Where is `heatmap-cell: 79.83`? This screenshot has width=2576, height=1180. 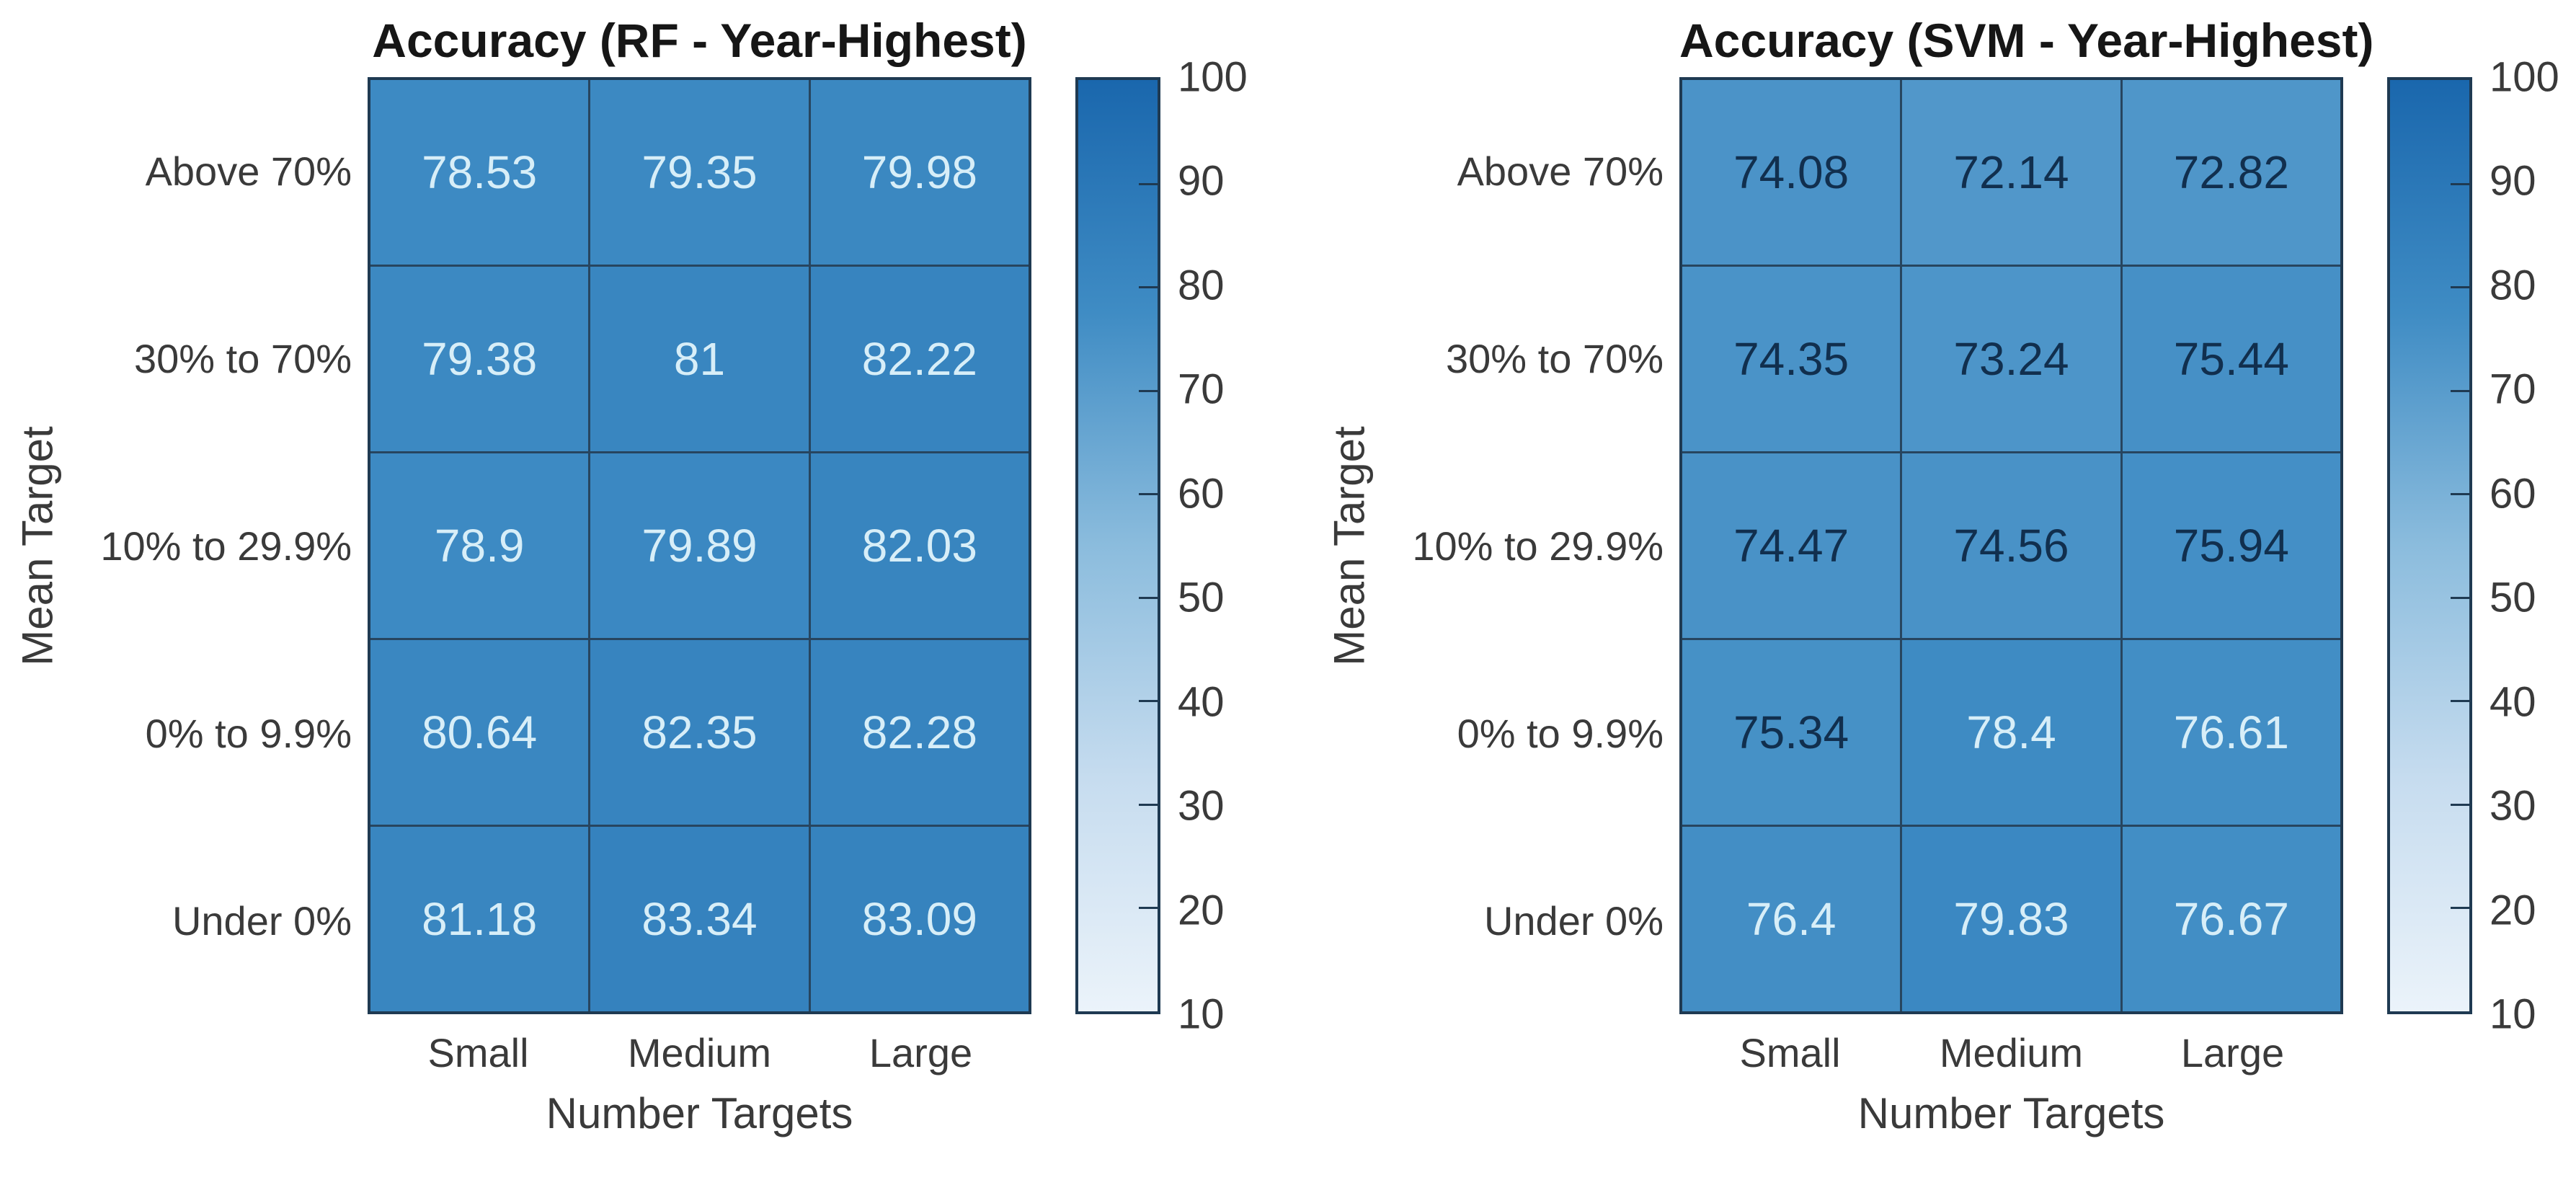
heatmap-cell: 79.83 is located at coordinates (2011, 919).